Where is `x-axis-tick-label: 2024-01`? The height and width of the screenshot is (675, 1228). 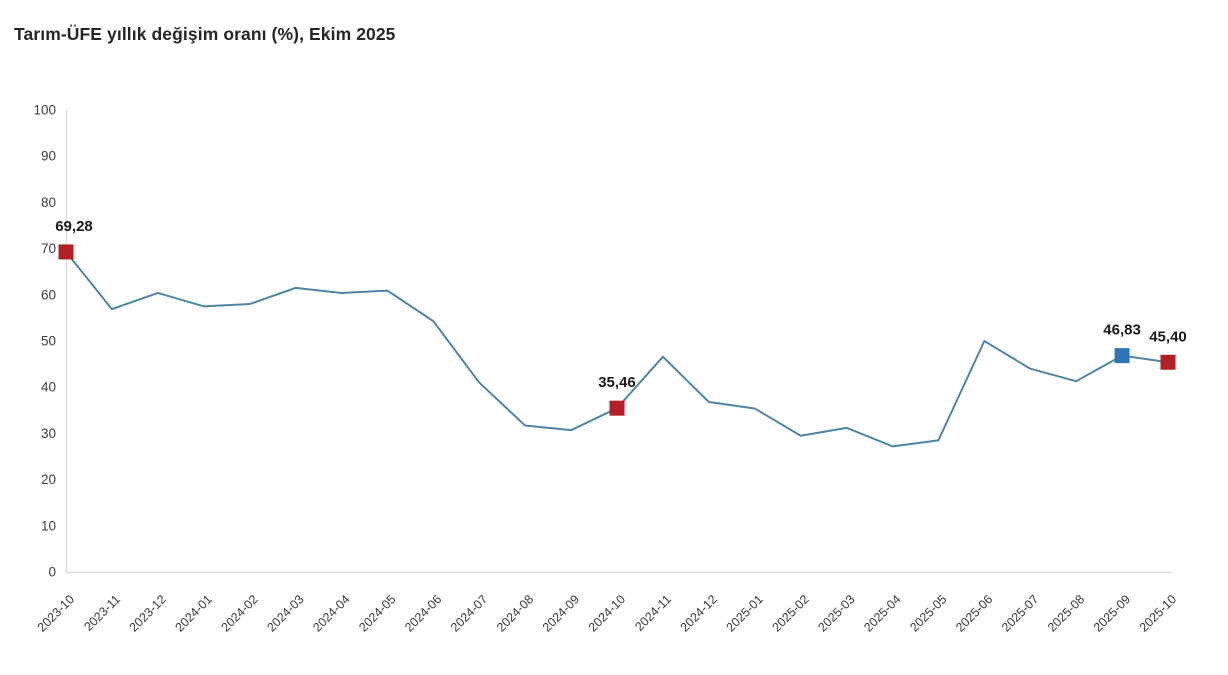 x-axis-tick-label: 2024-01 is located at coordinates (194, 613).